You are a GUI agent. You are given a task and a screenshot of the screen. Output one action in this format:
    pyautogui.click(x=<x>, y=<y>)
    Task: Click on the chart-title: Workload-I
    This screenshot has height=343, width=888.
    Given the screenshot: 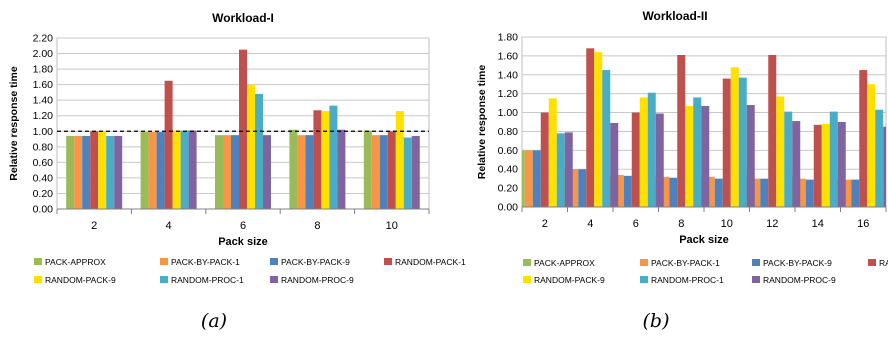 What is the action you would take?
    pyautogui.click(x=243, y=18)
    